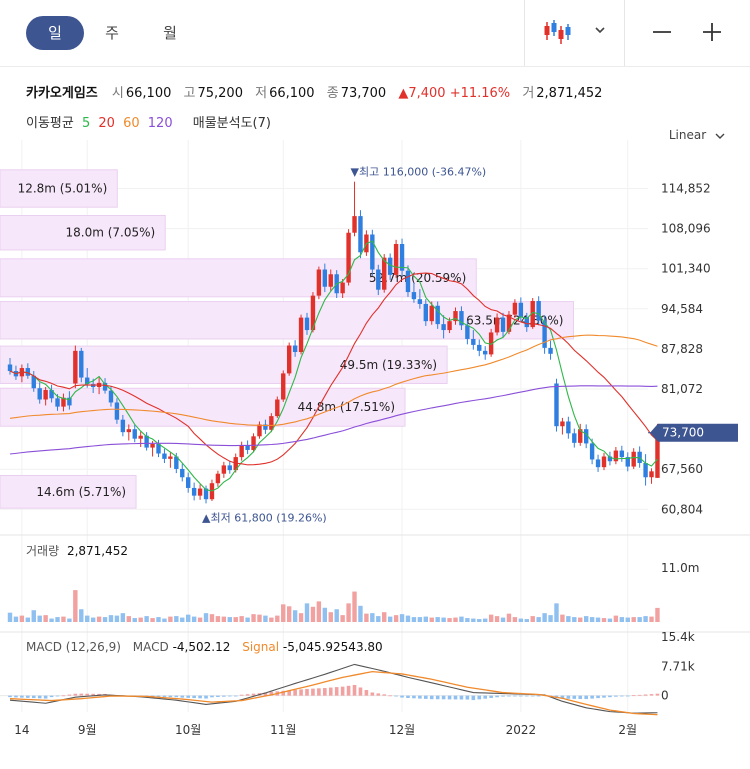  What do you see at coordinates (170, 33) in the screenshot?
I see `tab-monthly: 월` at bounding box center [170, 33].